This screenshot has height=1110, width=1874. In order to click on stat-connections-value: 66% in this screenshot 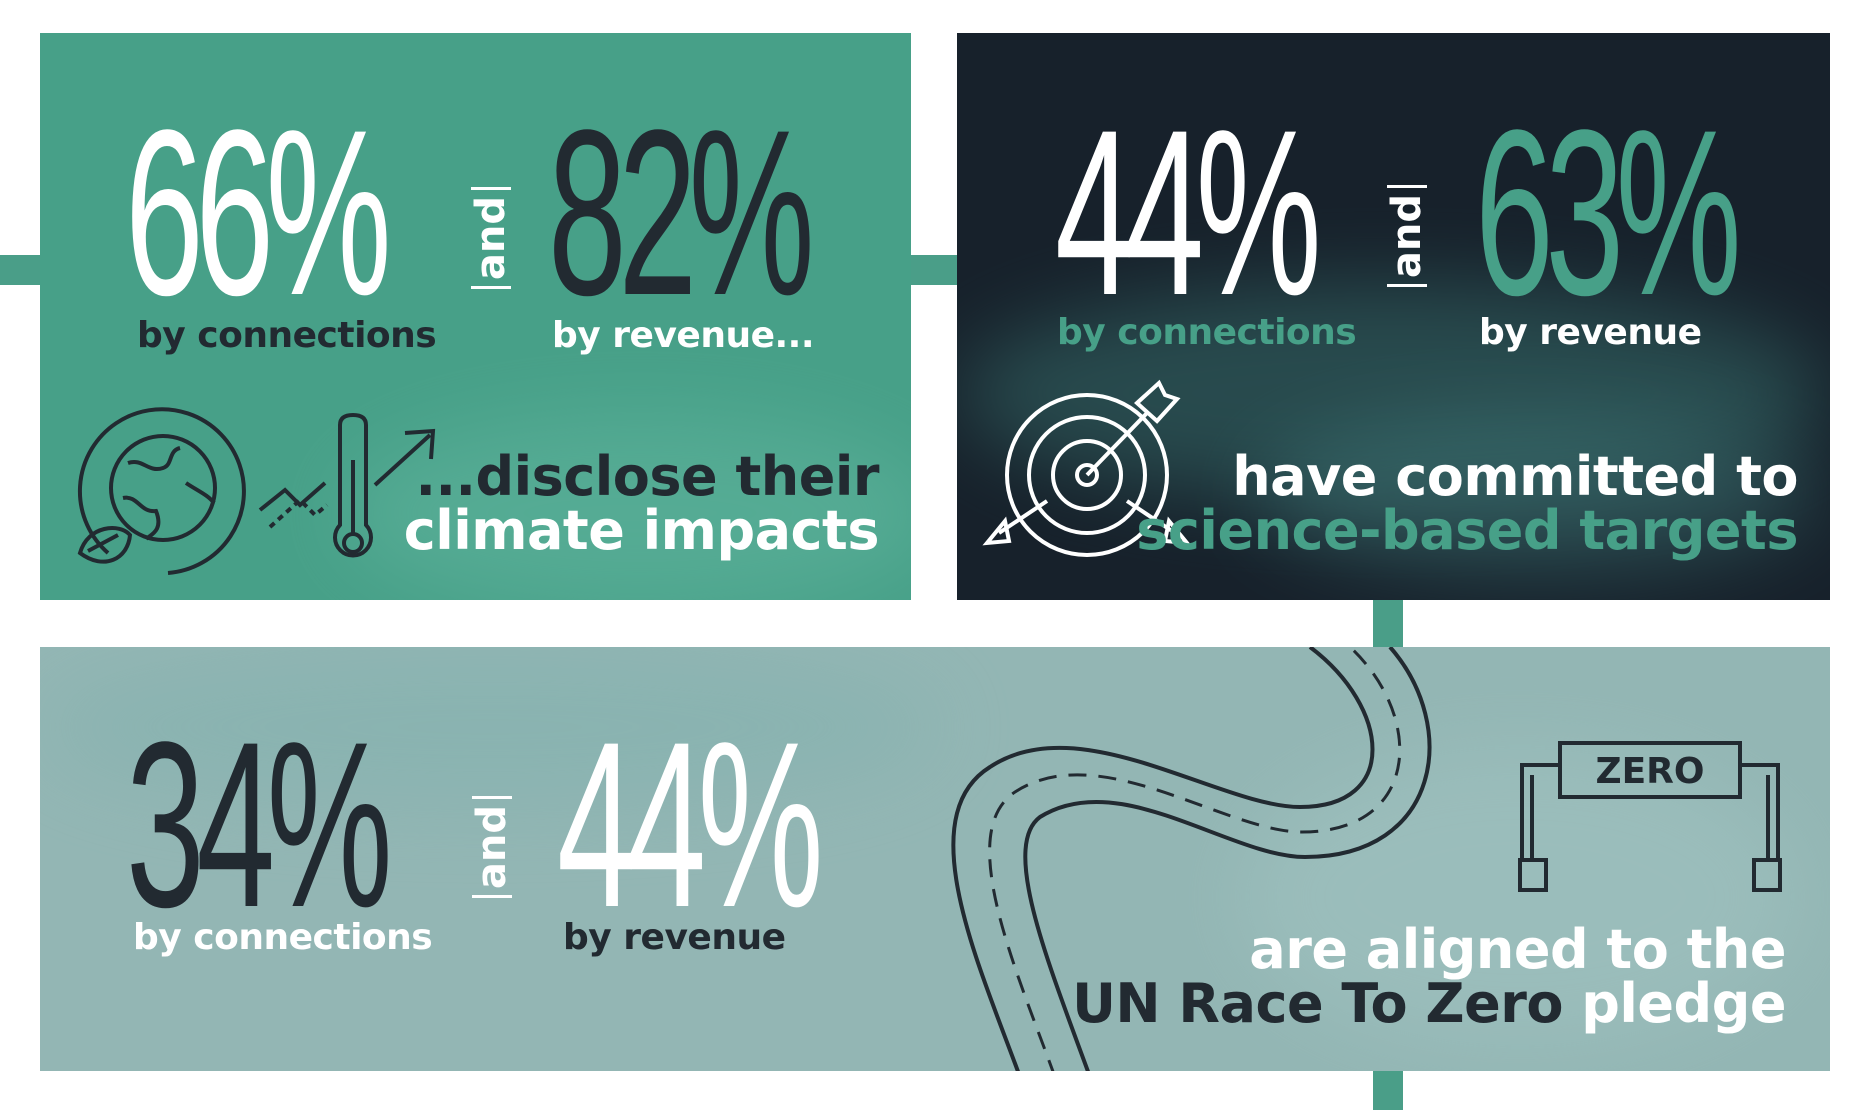, I will do `click(258, 213)`.